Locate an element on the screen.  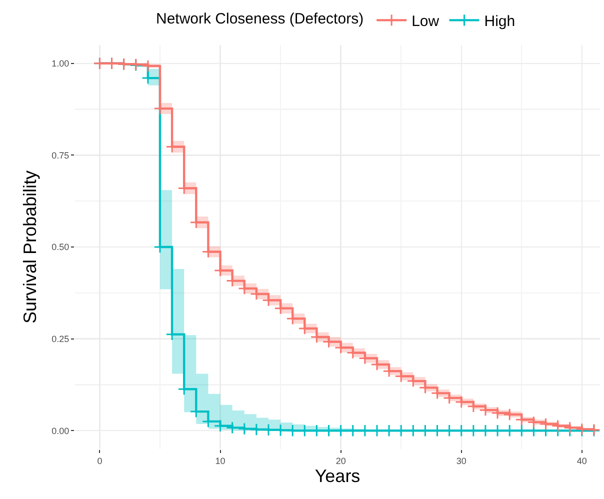
x-tick-label: 40 is located at coordinates (581, 461).